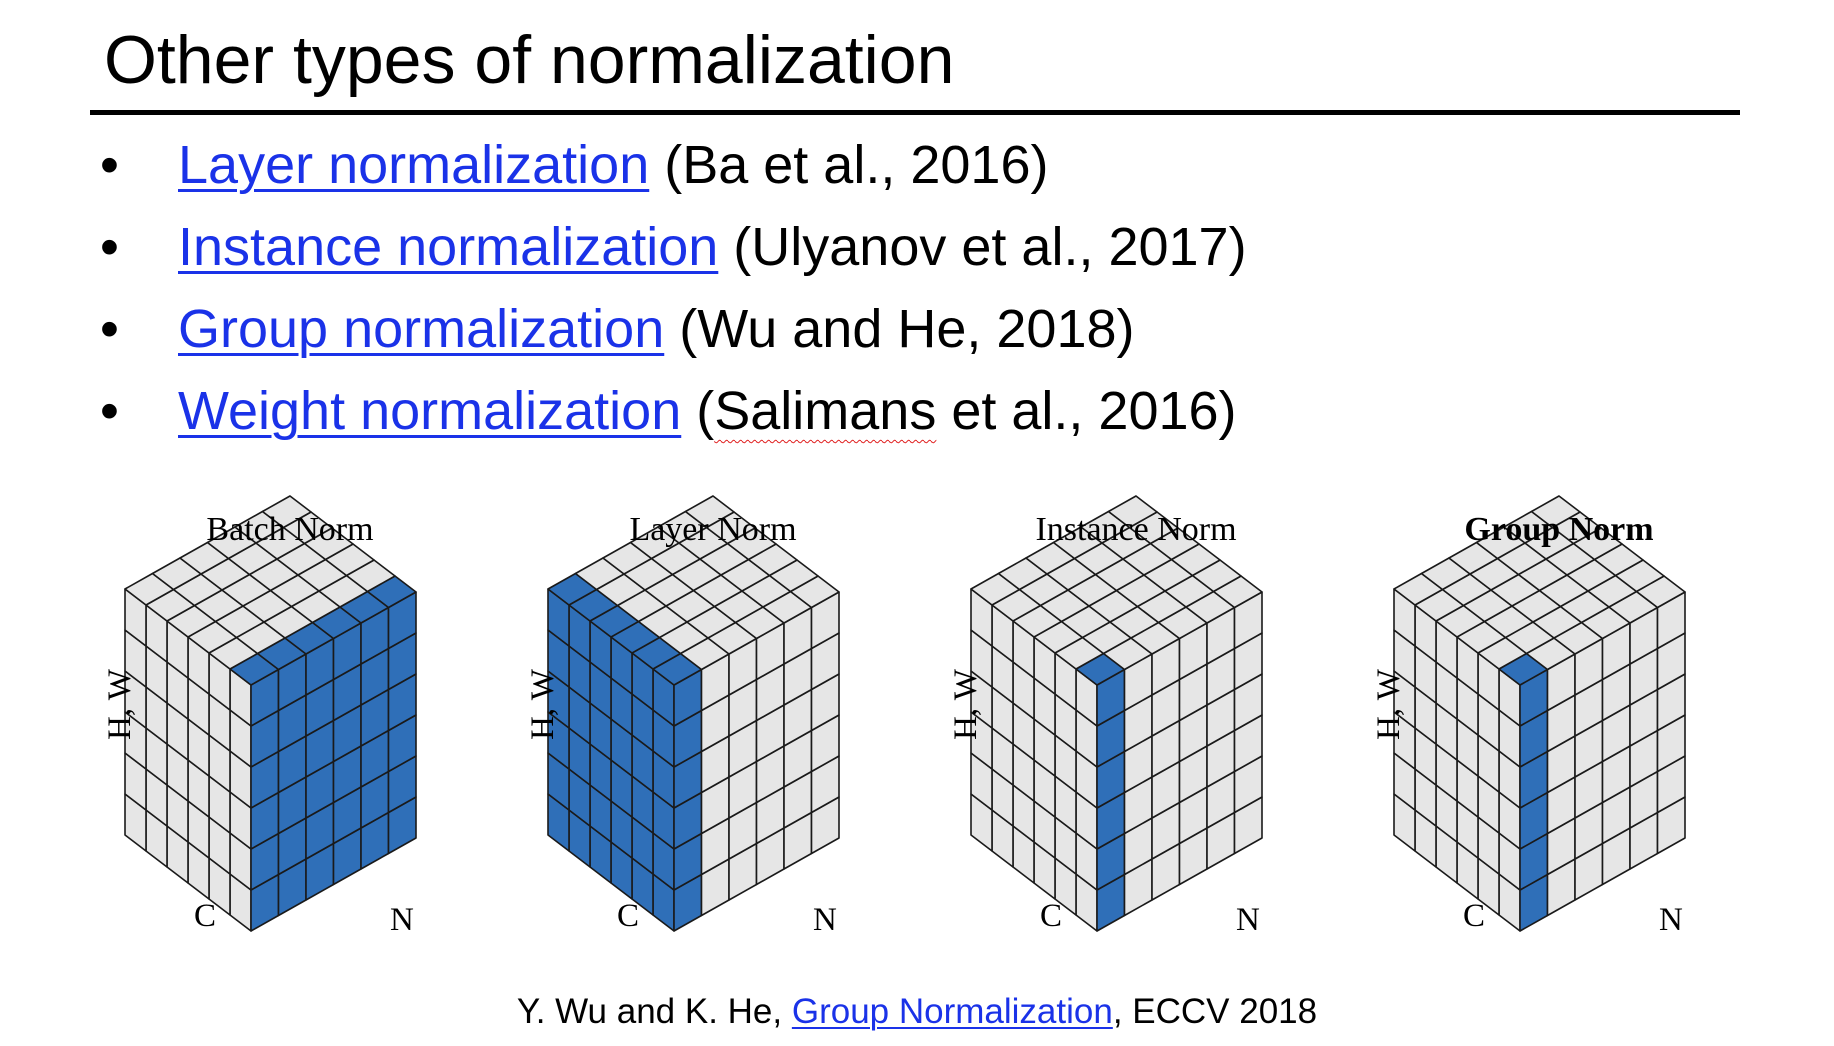  What do you see at coordinates (849, 165) in the screenshot?
I see `bullet-citation: (Ba et al., 2016)` at bounding box center [849, 165].